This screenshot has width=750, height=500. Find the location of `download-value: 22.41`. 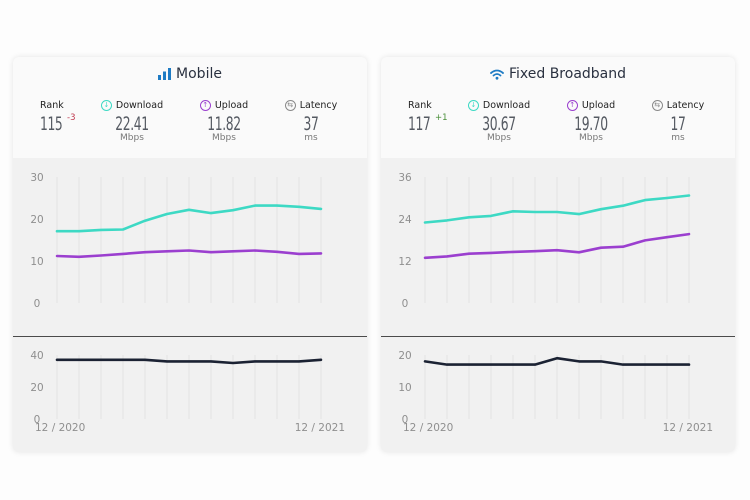

download-value: 22.41 is located at coordinates (132, 124).